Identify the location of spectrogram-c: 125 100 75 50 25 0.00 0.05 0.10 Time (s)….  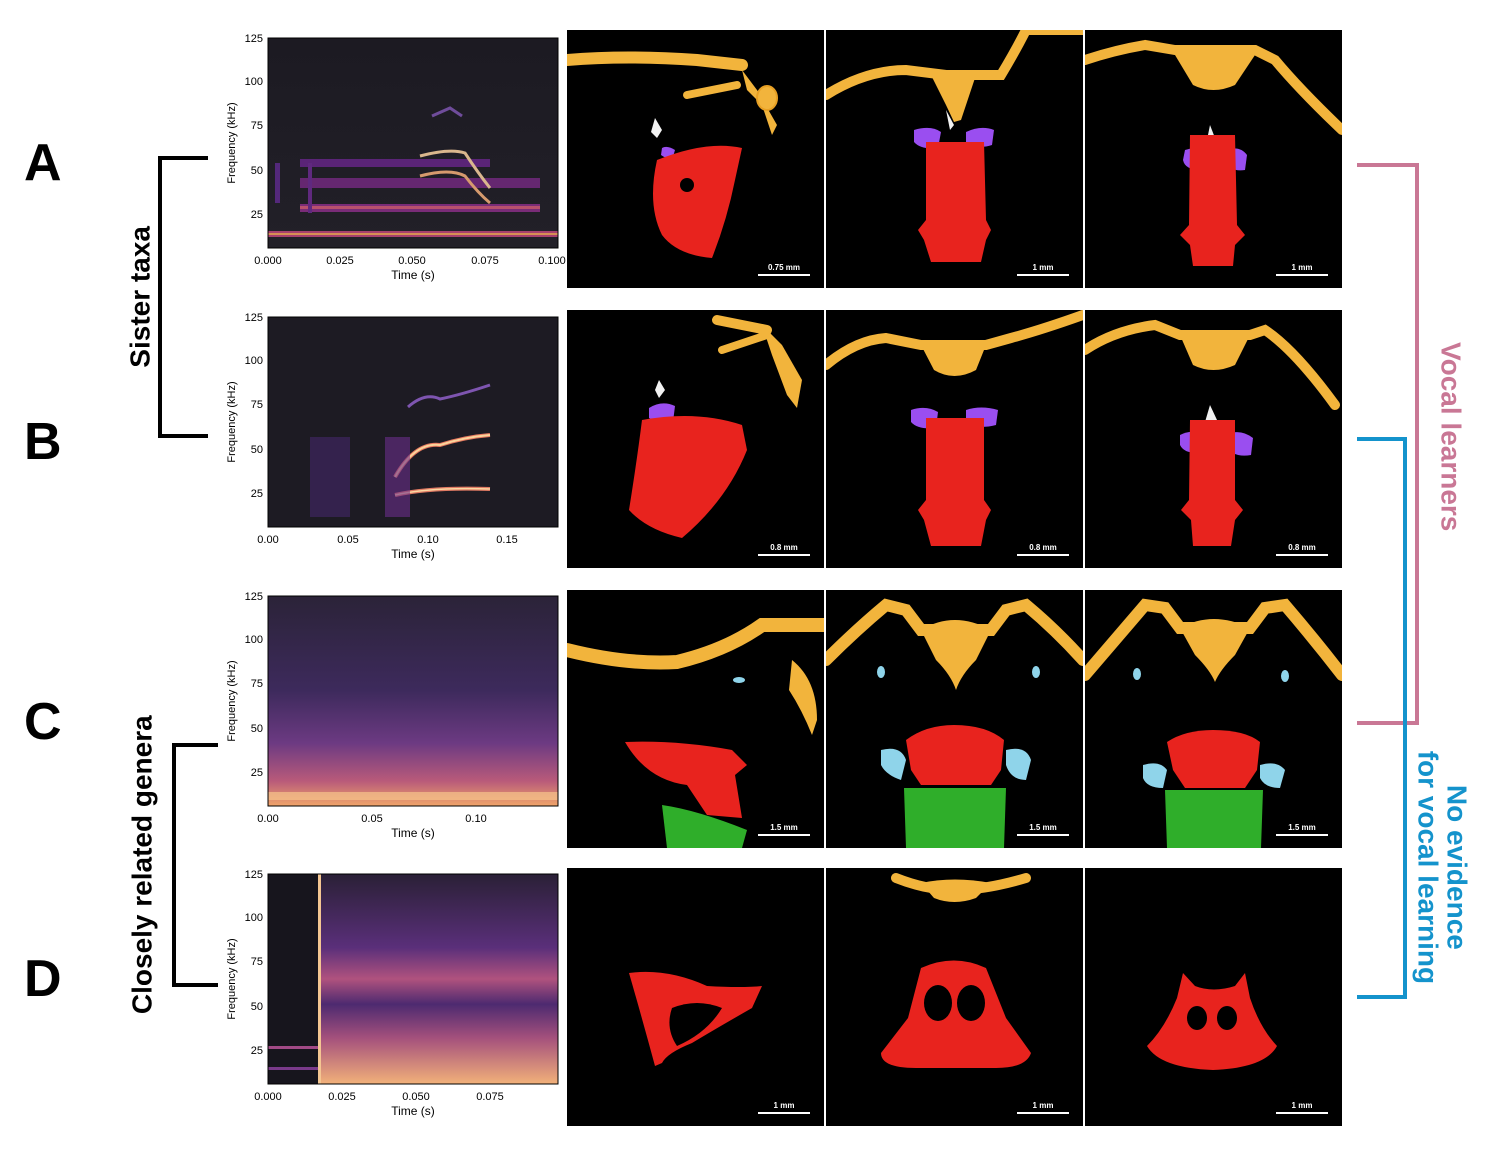
(390, 716).